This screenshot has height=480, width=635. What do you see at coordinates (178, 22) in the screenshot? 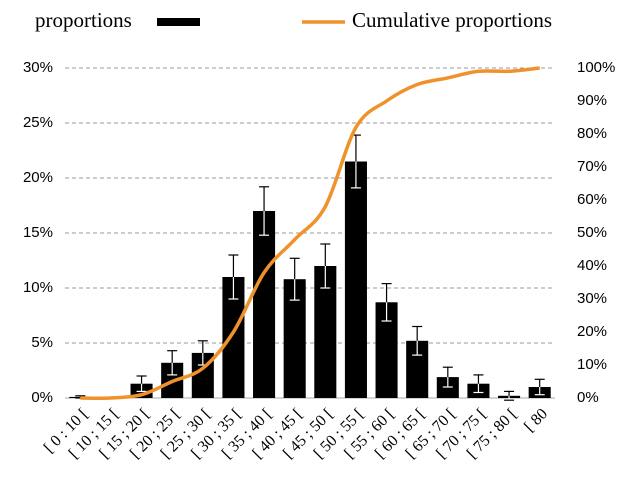
I see `legend-swatch` at bounding box center [178, 22].